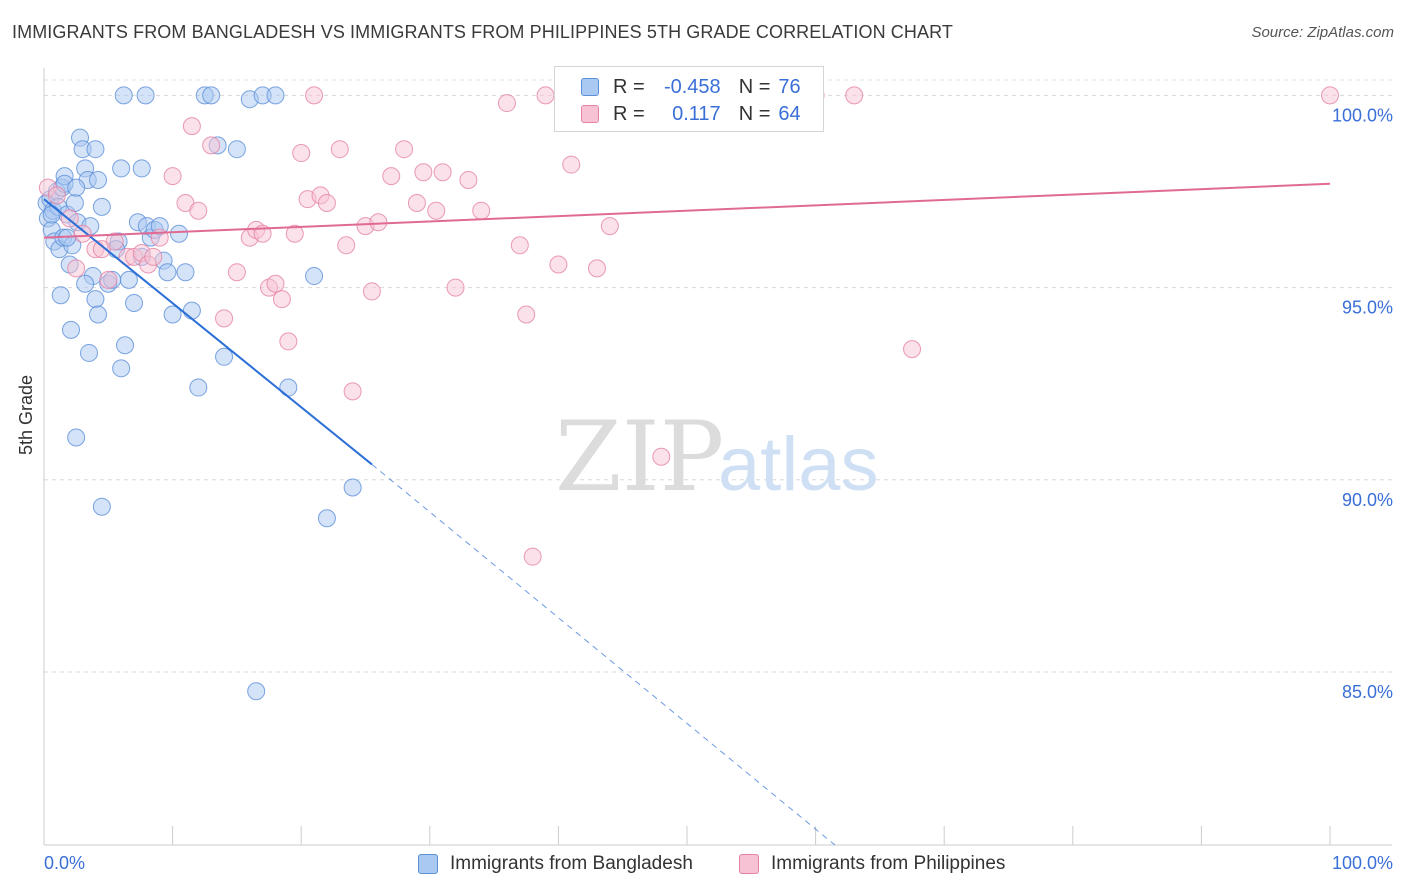  I want to click on bottom-legend-philippines: Immigrants from Philippines, so click(872, 864).